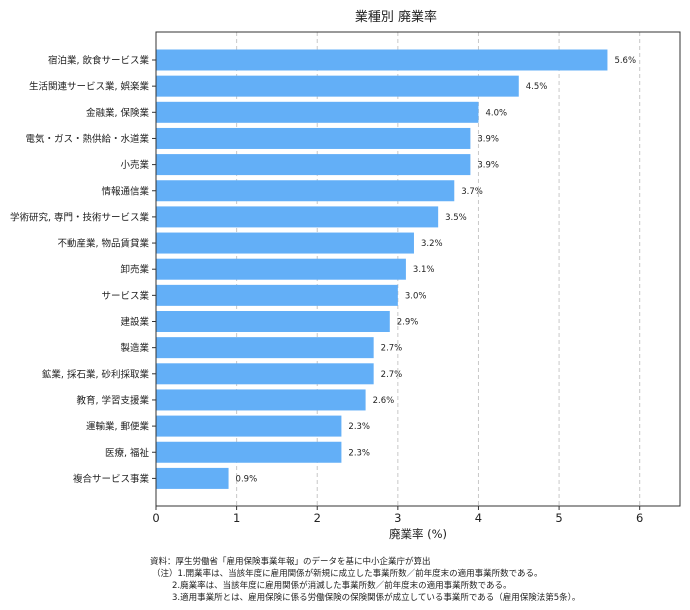  What do you see at coordinates (625, 61) in the screenshot?
I see `value-label: 5.6%` at bounding box center [625, 61].